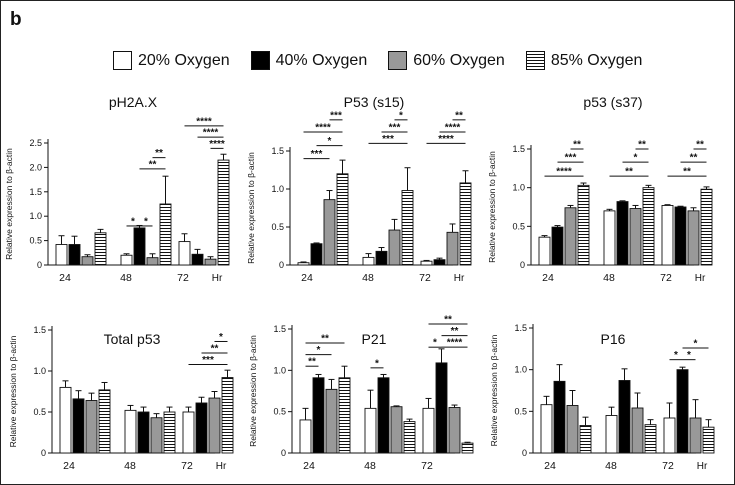  What do you see at coordinates (184, 60) in the screenshot?
I see `legend-label-20: 20% Oxygen` at bounding box center [184, 60].